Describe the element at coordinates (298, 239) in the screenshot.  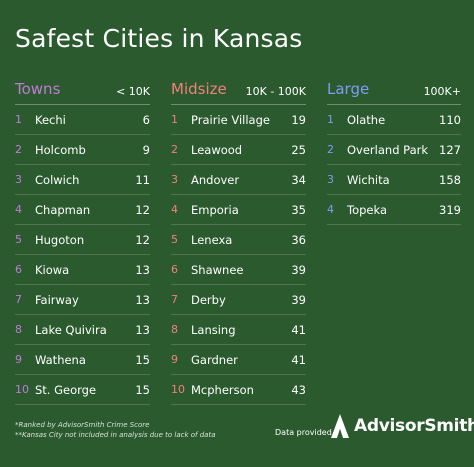
I see `crime-score: 36` at that location.